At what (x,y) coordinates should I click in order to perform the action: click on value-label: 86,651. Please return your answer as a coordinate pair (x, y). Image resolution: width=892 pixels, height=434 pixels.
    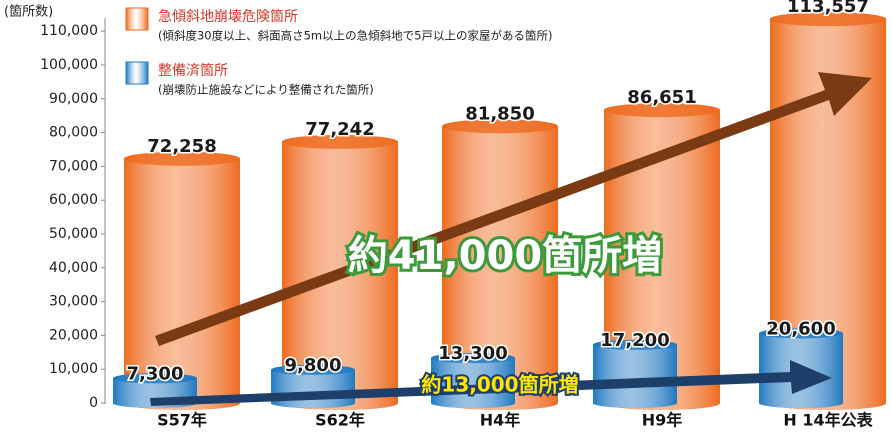
    Looking at the image, I should click on (661, 97).